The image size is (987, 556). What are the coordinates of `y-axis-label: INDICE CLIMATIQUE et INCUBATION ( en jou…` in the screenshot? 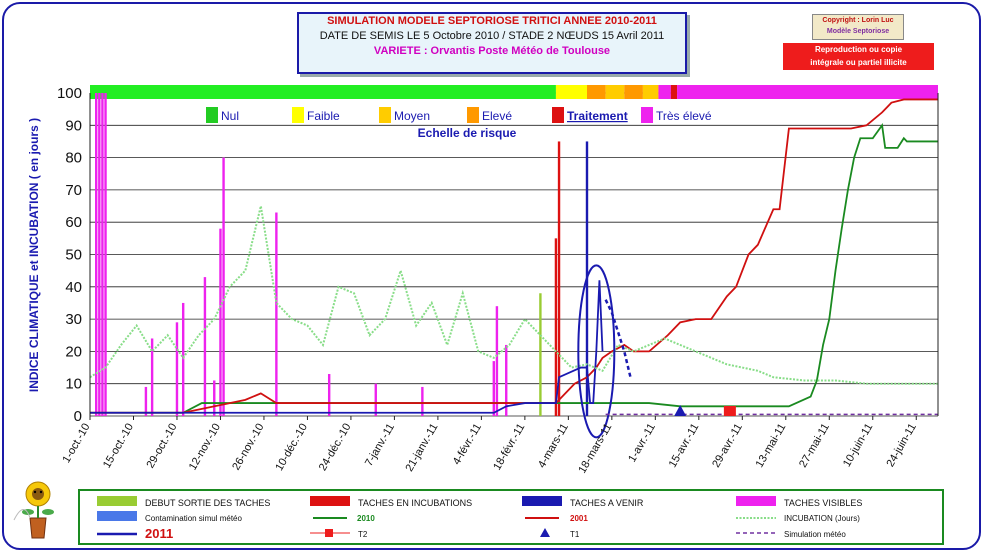 It's located at (34, 255).